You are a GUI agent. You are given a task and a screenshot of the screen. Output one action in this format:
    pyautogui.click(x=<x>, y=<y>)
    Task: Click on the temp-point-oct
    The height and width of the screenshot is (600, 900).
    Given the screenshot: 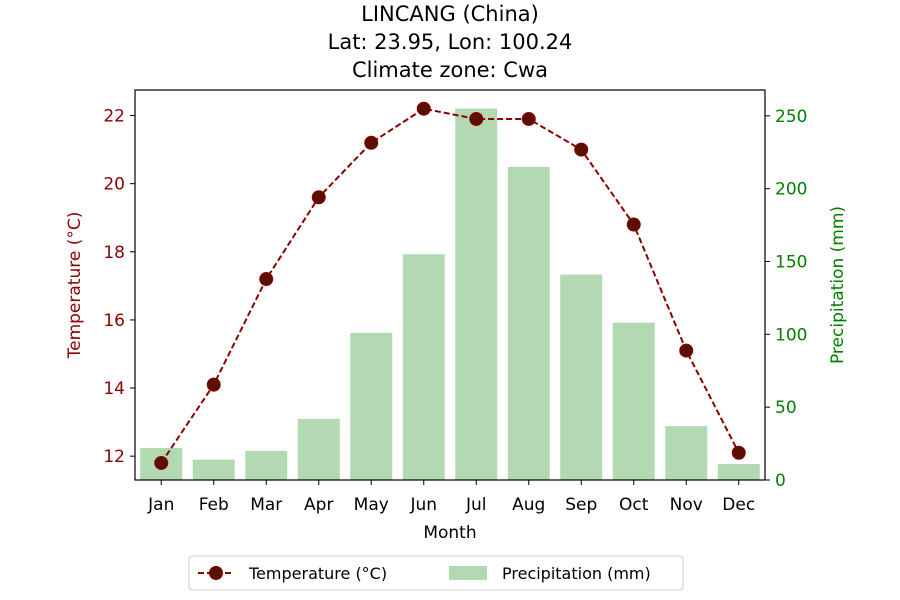 What is the action you would take?
    pyautogui.click(x=633, y=224)
    